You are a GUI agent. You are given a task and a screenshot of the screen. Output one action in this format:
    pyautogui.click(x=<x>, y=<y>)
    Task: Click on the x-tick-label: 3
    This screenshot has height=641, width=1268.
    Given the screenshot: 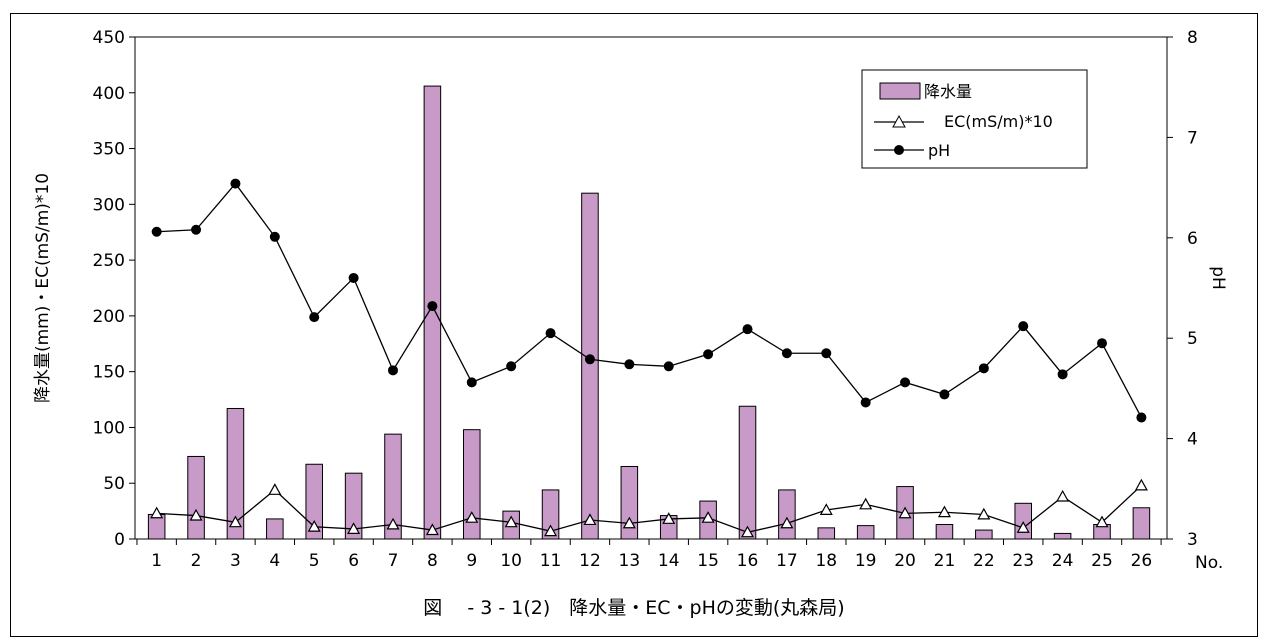 What is the action you would take?
    pyautogui.click(x=235, y=561)
    